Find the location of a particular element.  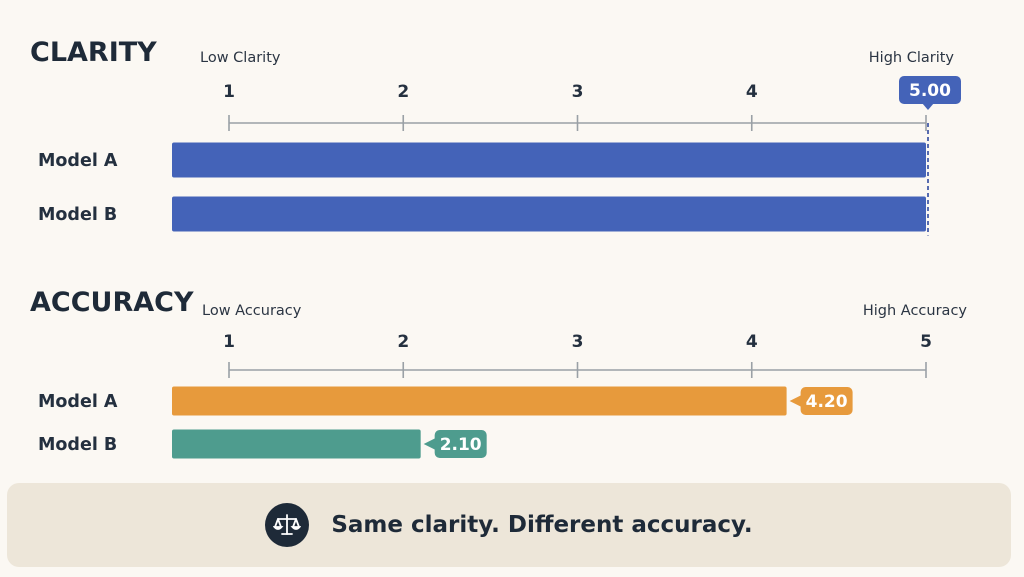

clarity-row-label: Model A is located at coordinates (78, 161).